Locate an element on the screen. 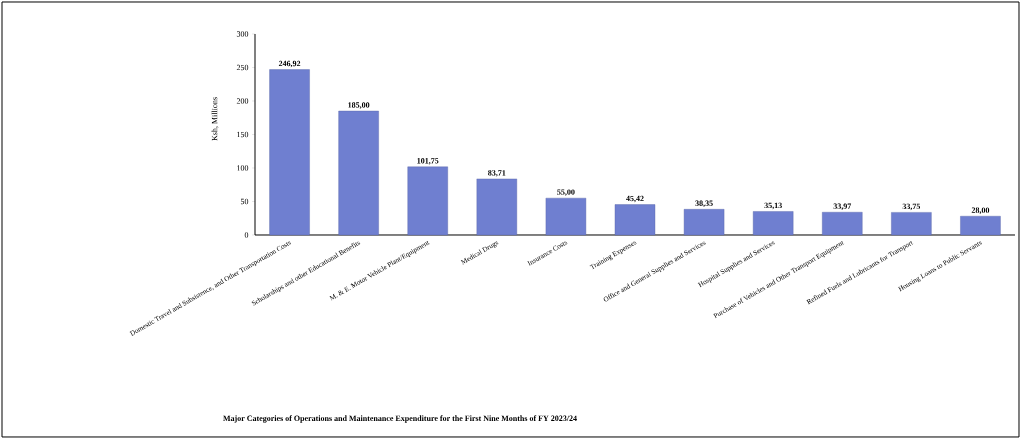 Image resolution: width=1021 pixels, height=439 pixels. y-tick-label: 200 is located at coordinates (242, 101).